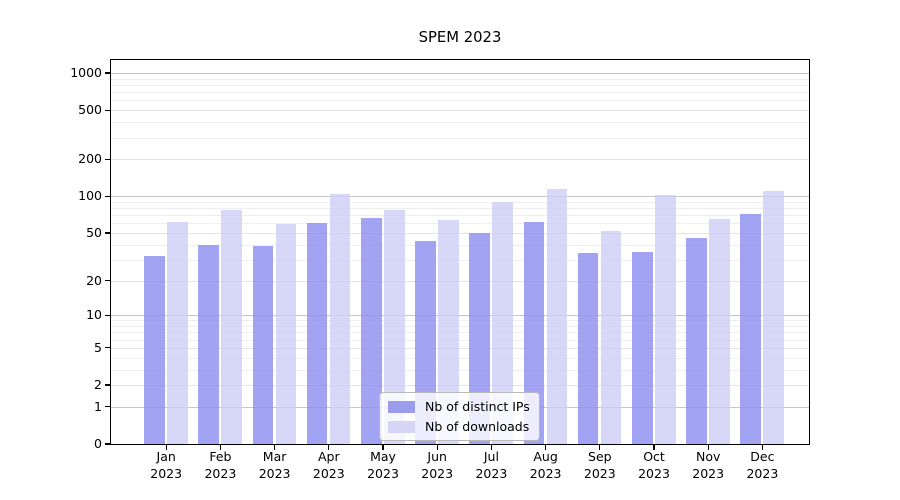 This screenshot has width=900, height=500. Describe the element at coordinates (460, 37) in the screenshot. I see `chart-title: SPEM 2023` at that location.